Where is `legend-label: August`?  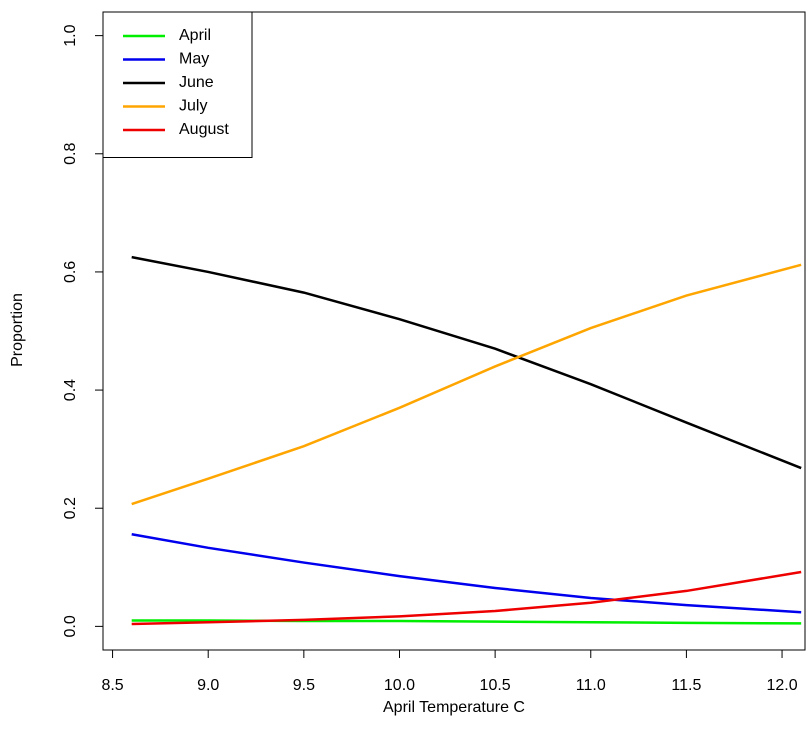
legend-label: August is located at coordinates (204, 129).